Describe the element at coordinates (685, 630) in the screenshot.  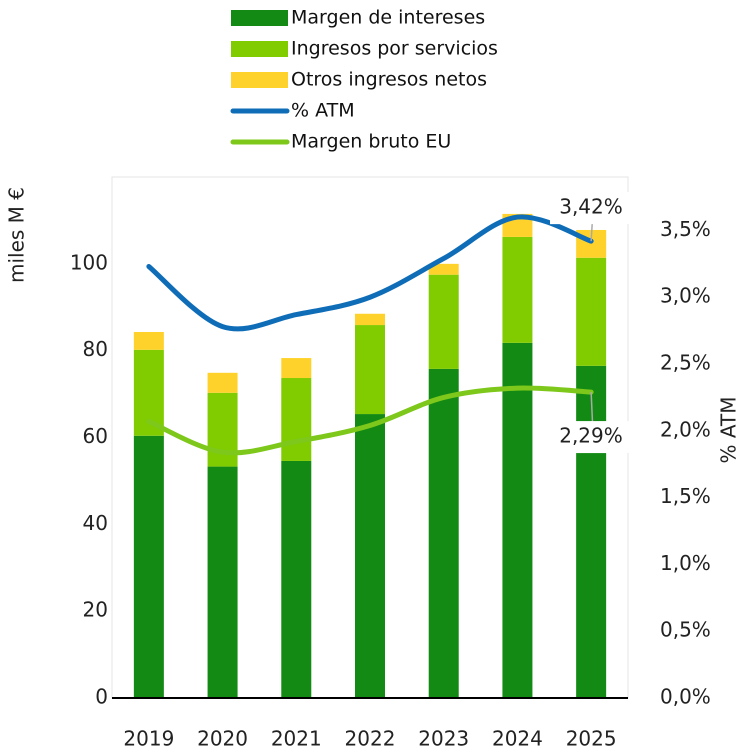
I see `y2-tick-label: 0,5%` at that location.